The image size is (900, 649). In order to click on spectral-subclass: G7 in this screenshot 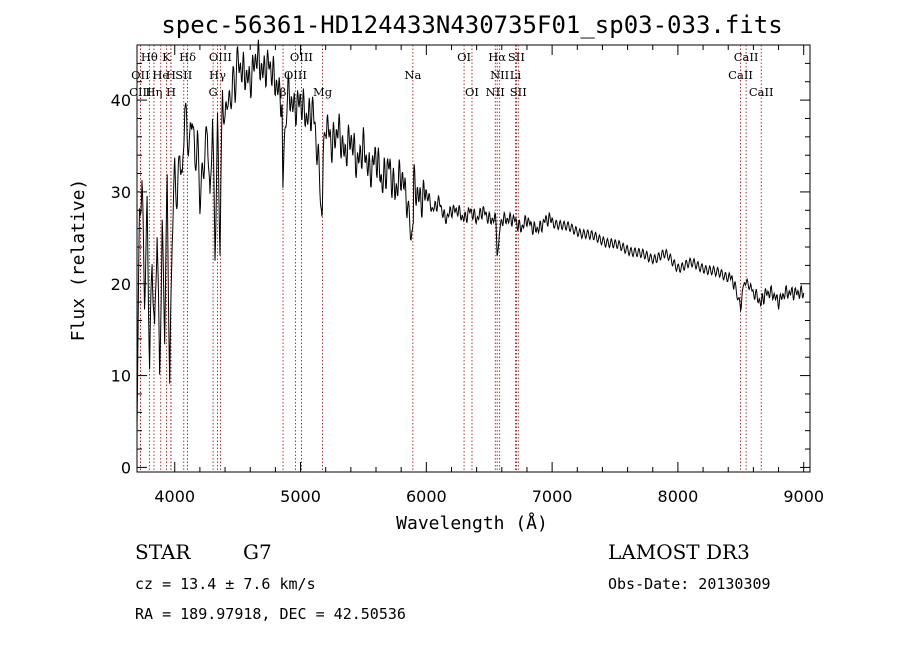, I will do `click(257, 552)`.